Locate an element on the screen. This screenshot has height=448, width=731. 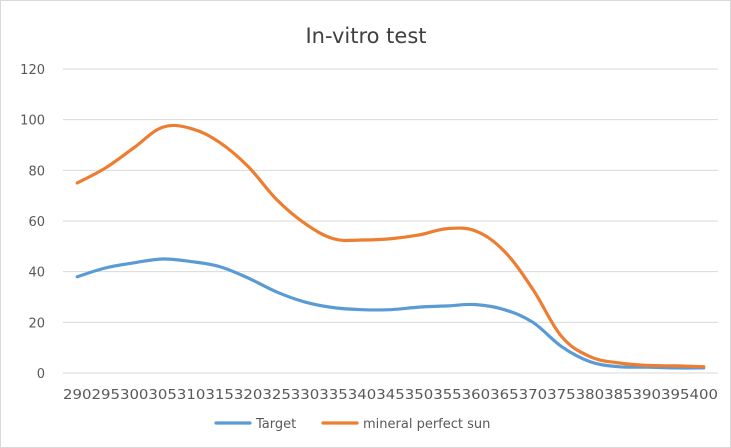
x-tick-label: 350 is located at coordinates (419, 395).